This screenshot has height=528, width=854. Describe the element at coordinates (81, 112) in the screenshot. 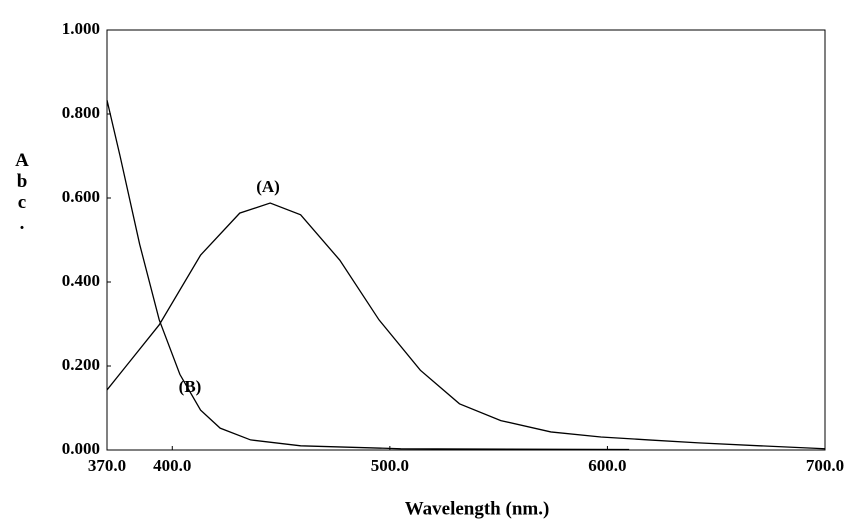

I see `y-tick-label: 0.800` at that location.